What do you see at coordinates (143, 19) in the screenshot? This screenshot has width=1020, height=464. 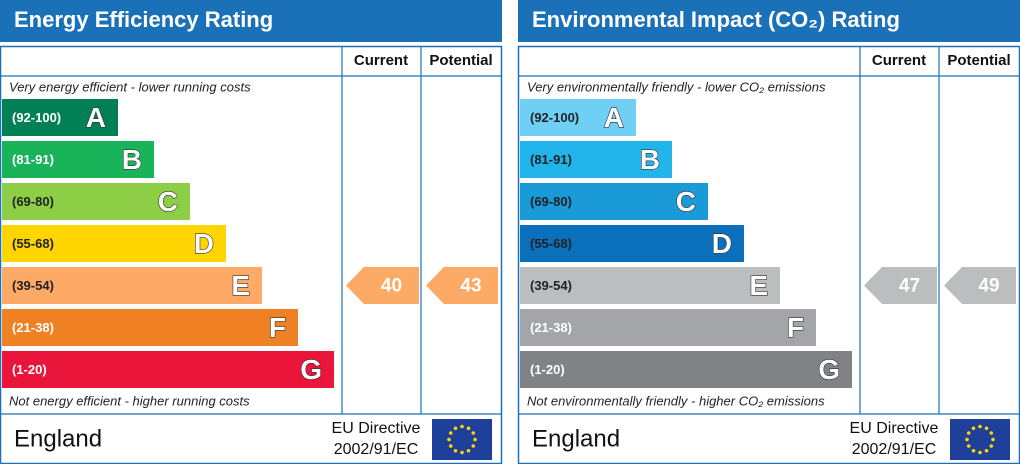 I see `panel-title: Energy Efficiency Rating` at bounding box center [143, 19].